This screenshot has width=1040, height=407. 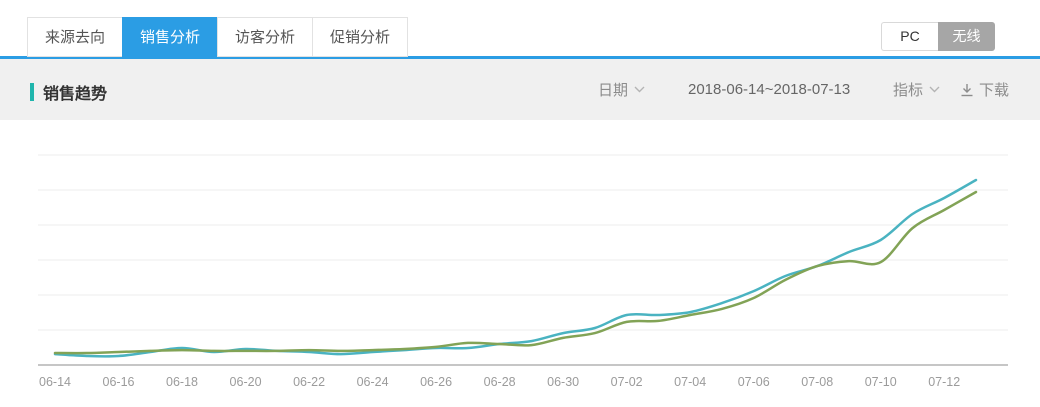 I want to click on x-tick-label: 06-24, so click(x=373, y=382).